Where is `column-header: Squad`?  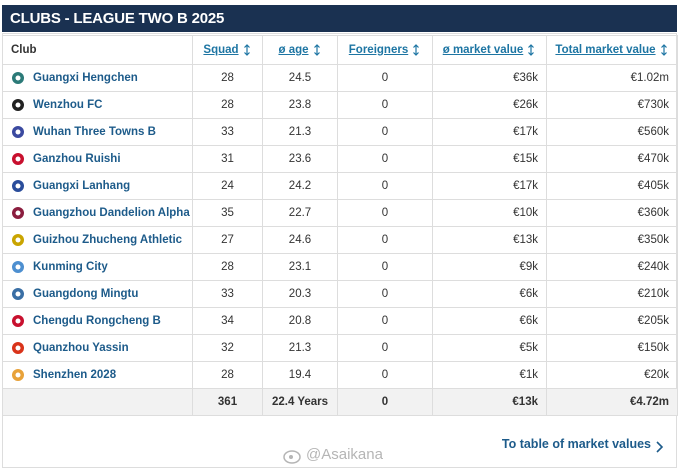 column-header: Squad is located at coordinates (227, 50).